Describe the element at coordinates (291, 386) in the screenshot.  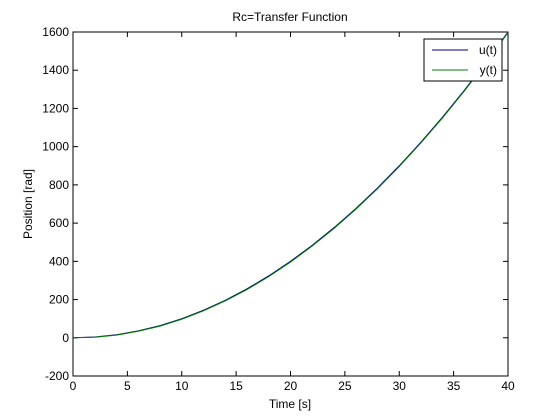
I see `x-tick-label: 20` at that location.